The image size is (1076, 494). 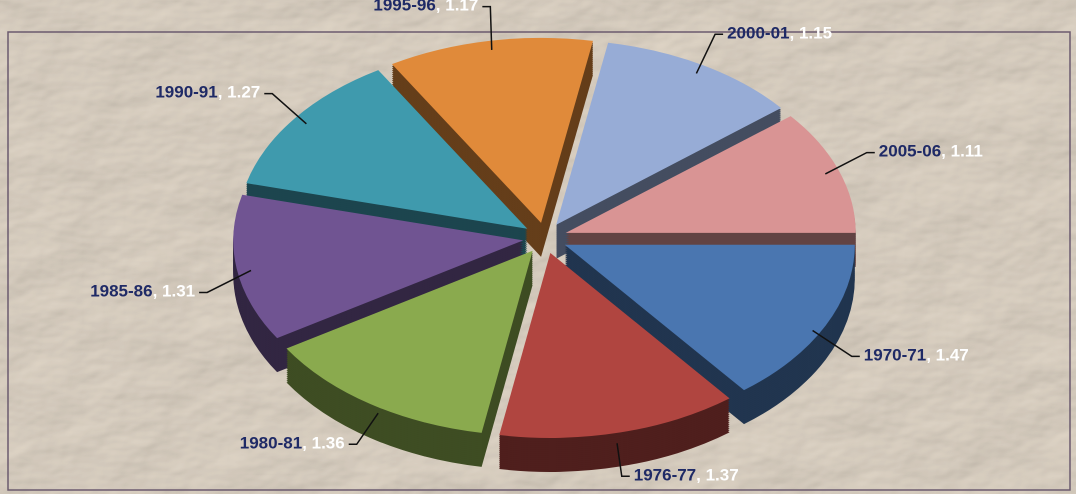 I want to click on label-value: 1.31, so click(x=178, y=291).